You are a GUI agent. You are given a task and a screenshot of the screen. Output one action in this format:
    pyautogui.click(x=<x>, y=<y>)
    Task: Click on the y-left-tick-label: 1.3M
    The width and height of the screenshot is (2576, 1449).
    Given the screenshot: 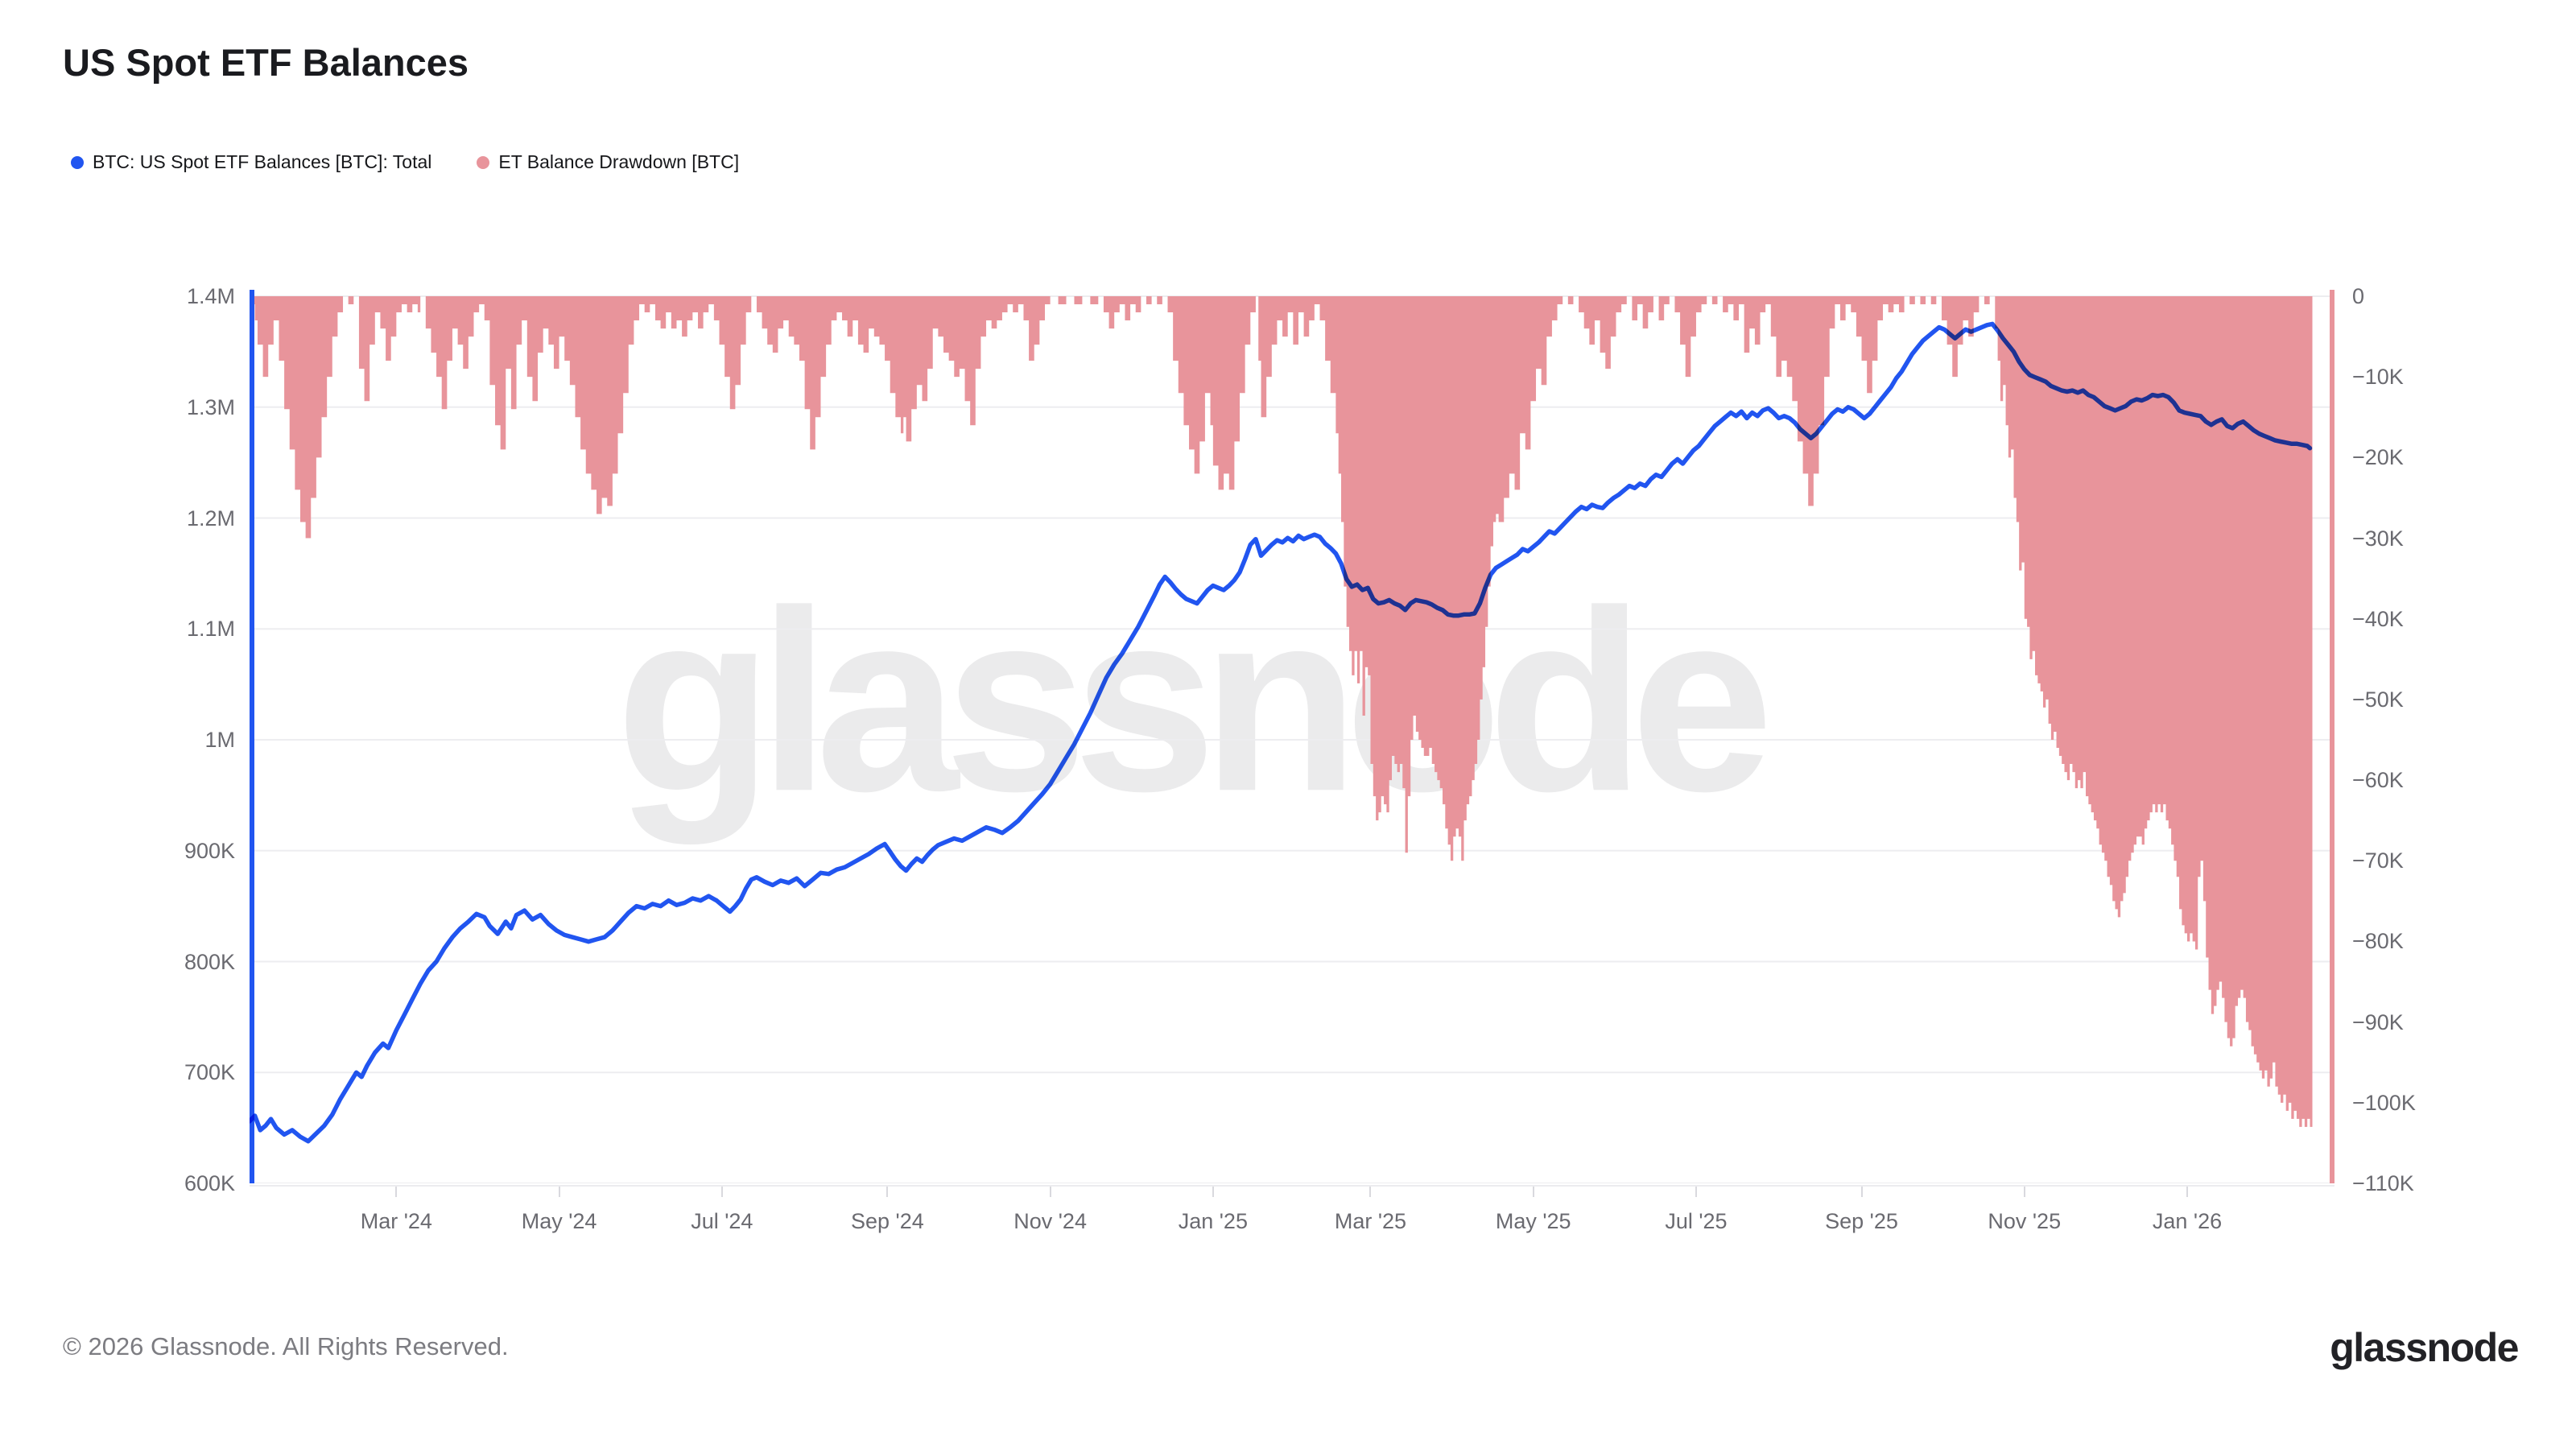 What is the action you would take?
    pyautogui.click(x=211, y=406)
    